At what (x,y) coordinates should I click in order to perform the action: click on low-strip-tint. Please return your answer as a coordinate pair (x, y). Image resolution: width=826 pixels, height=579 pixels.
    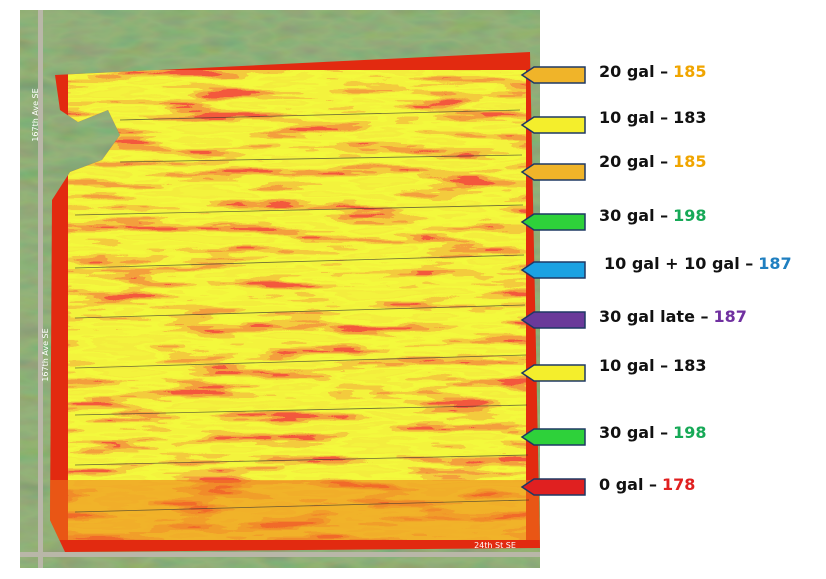
    Looking at the image, I should click on (295, 510).